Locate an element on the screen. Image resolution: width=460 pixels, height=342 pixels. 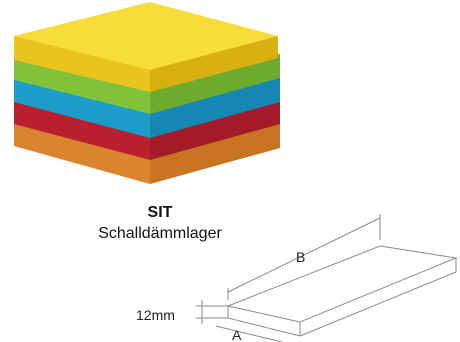
slab-outline is located at coordinates (342, 291).